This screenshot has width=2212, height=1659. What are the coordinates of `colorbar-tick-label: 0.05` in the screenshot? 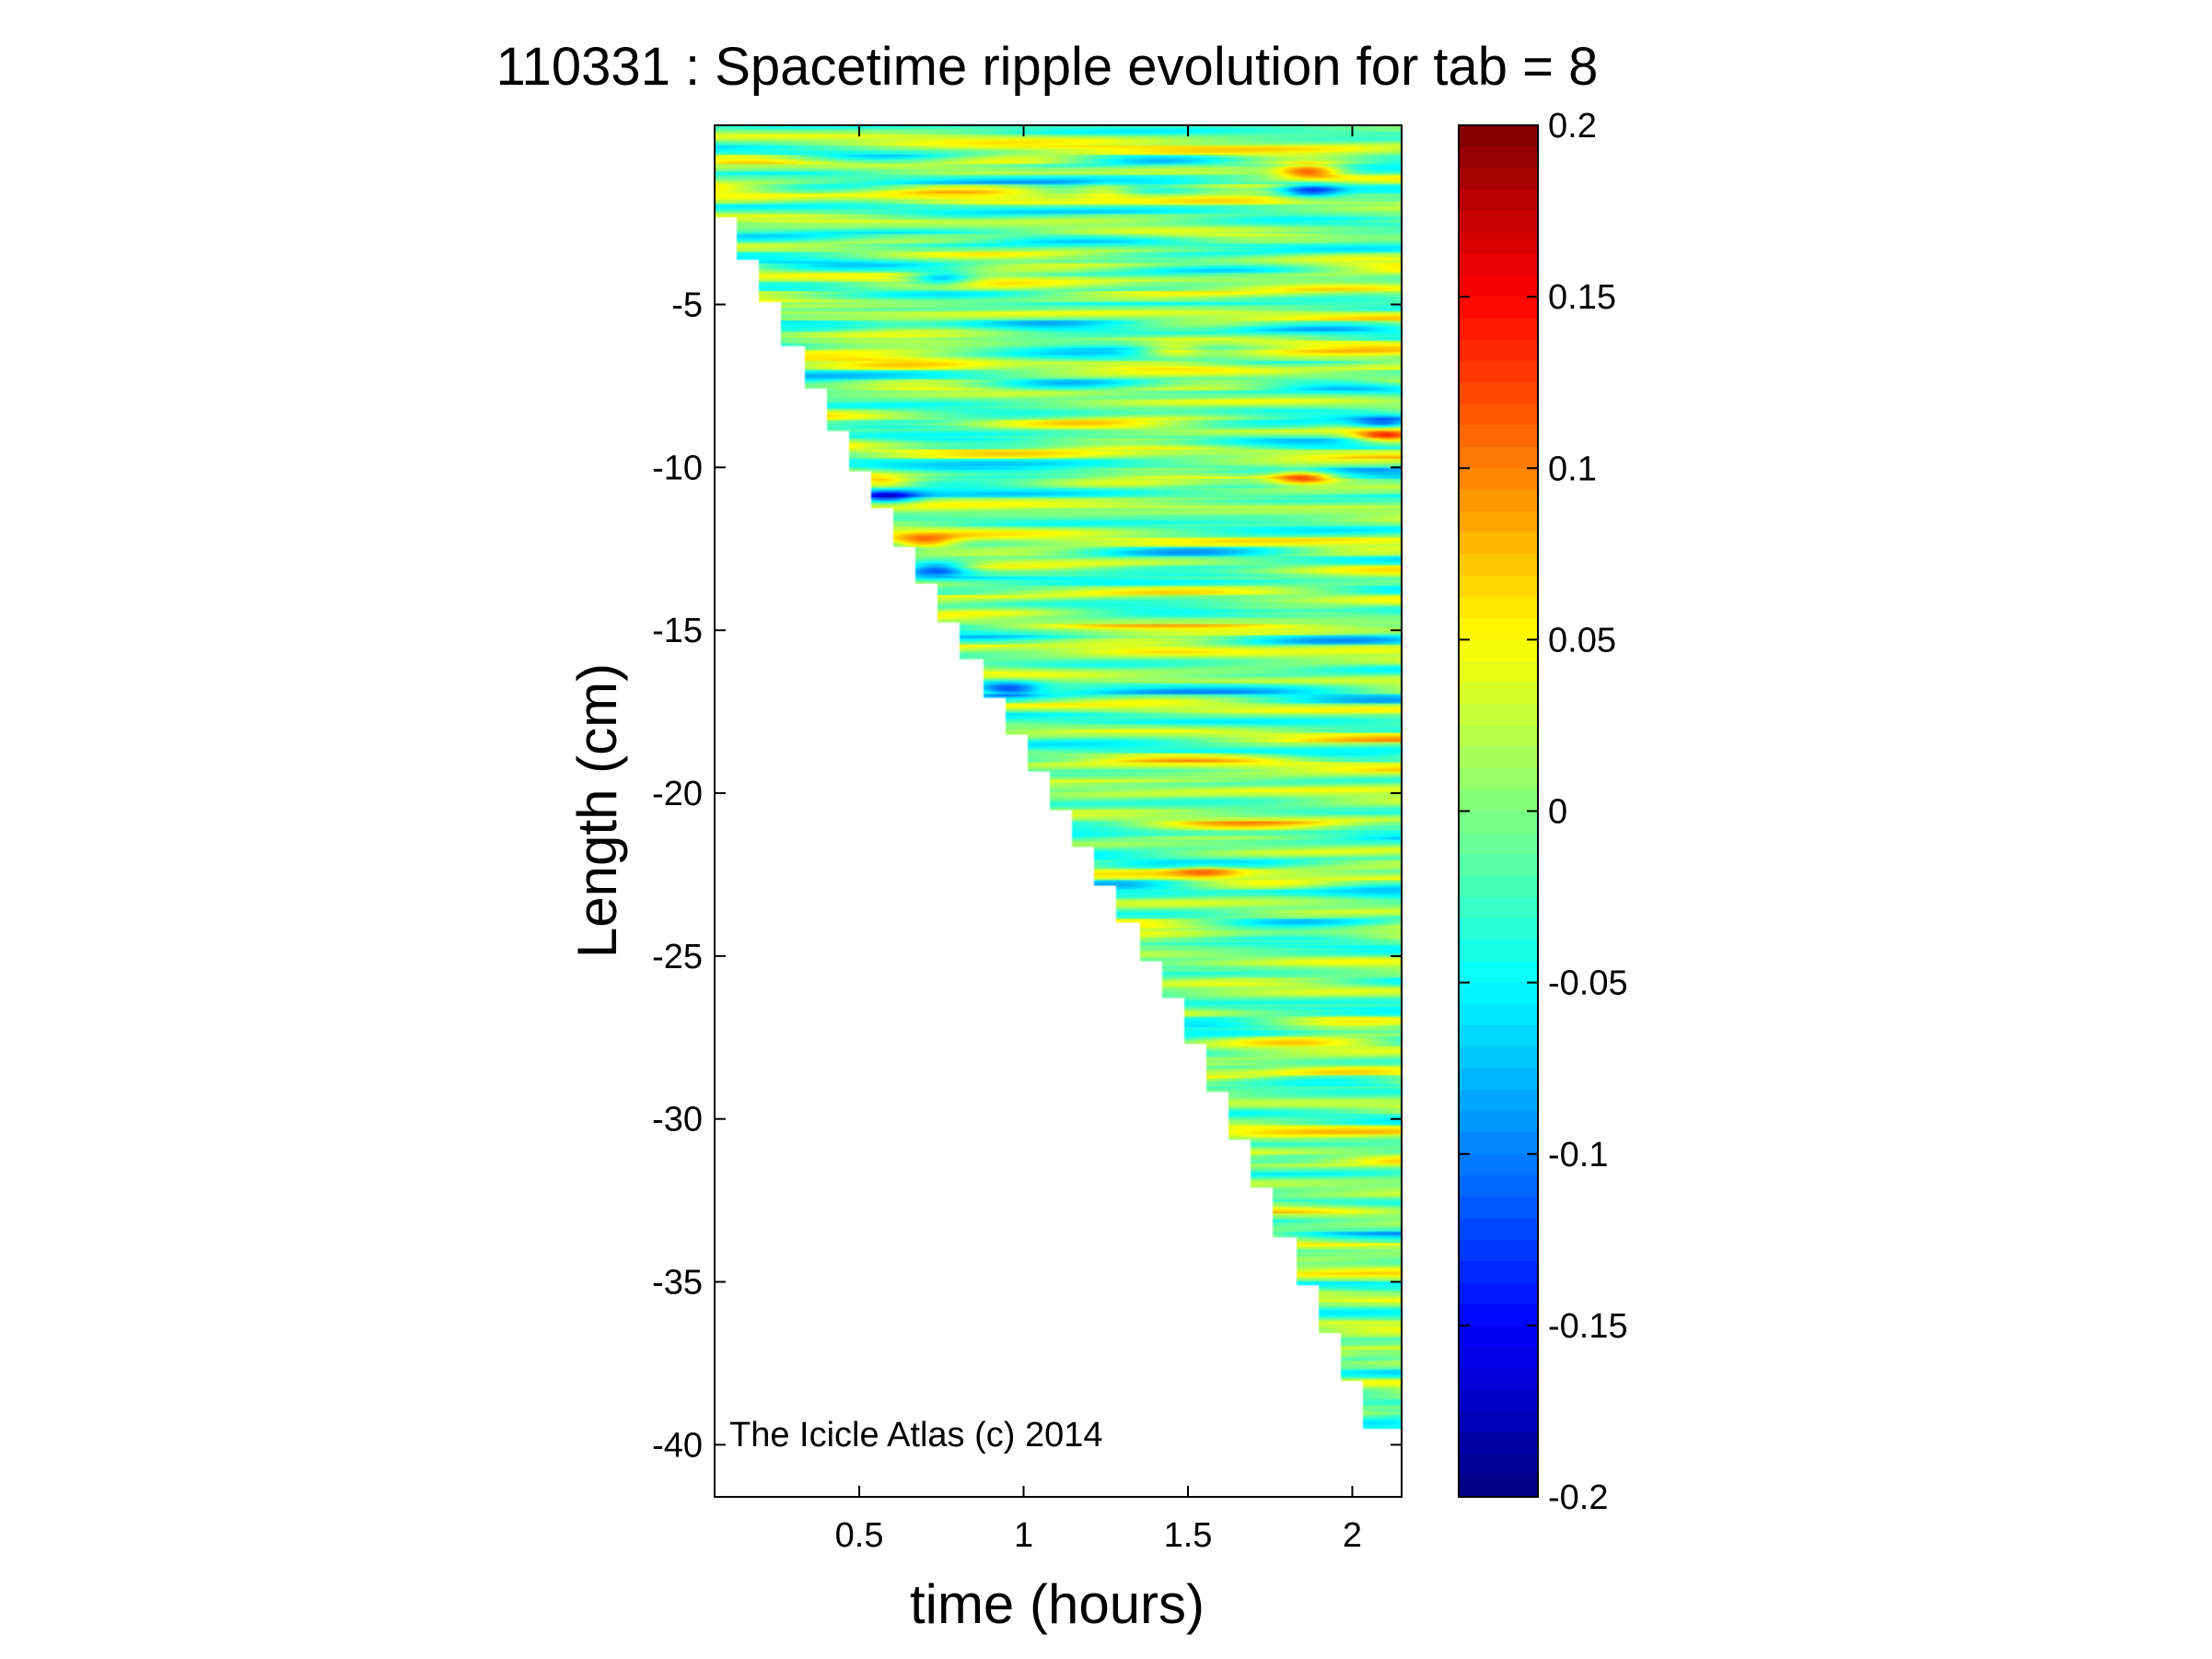 It's located at (1582, 640).